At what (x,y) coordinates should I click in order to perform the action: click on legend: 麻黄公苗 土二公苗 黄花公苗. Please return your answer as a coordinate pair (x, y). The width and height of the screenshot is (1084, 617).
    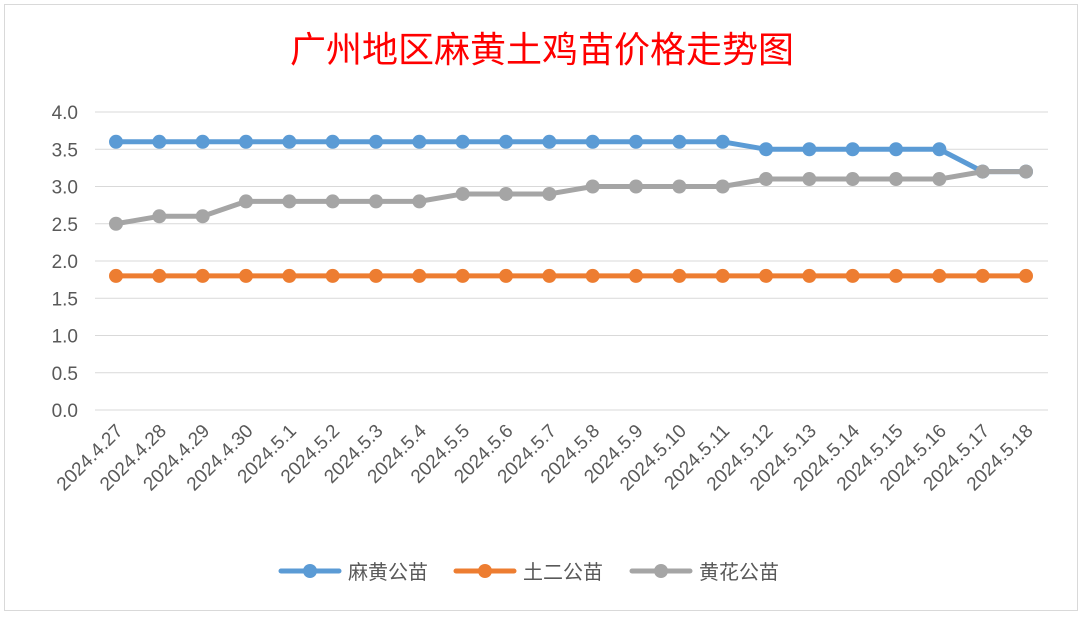
    Looking at the image, I should click on (528, 572).